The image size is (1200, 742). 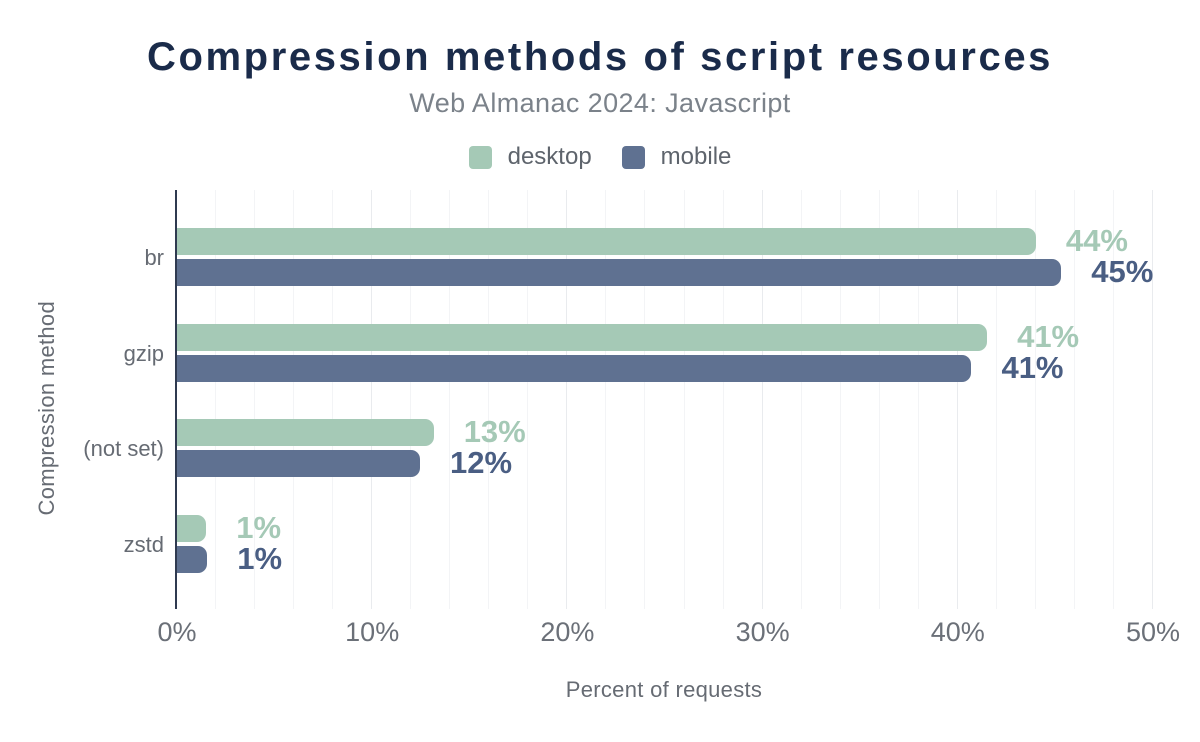 I want to click on x-tick-label: 40%, so click(x=957, y=632).